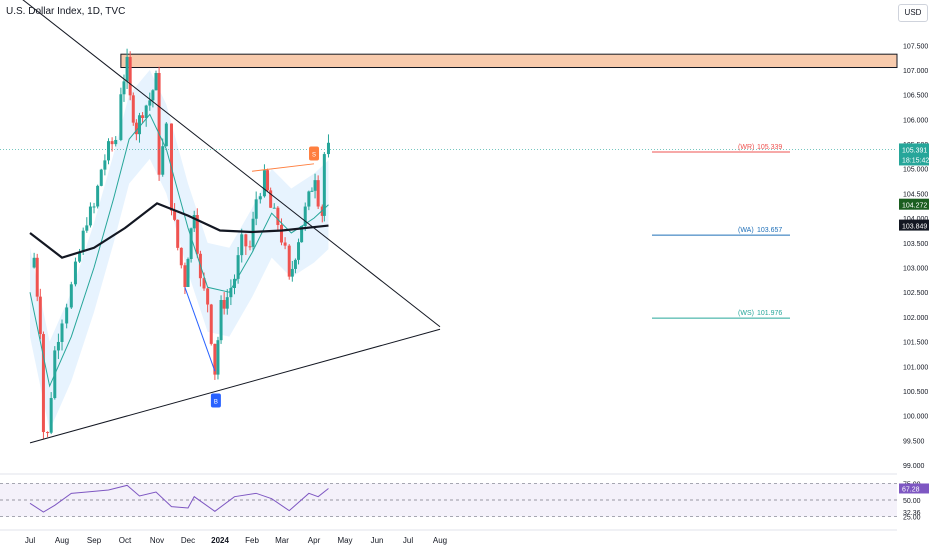 Image resolution: width=932 pixels, height=555 pixels. What do you see at coordinates (913, 13) in the screenshot?
I see `currency-button: USD` at bounding box center [913, 13].